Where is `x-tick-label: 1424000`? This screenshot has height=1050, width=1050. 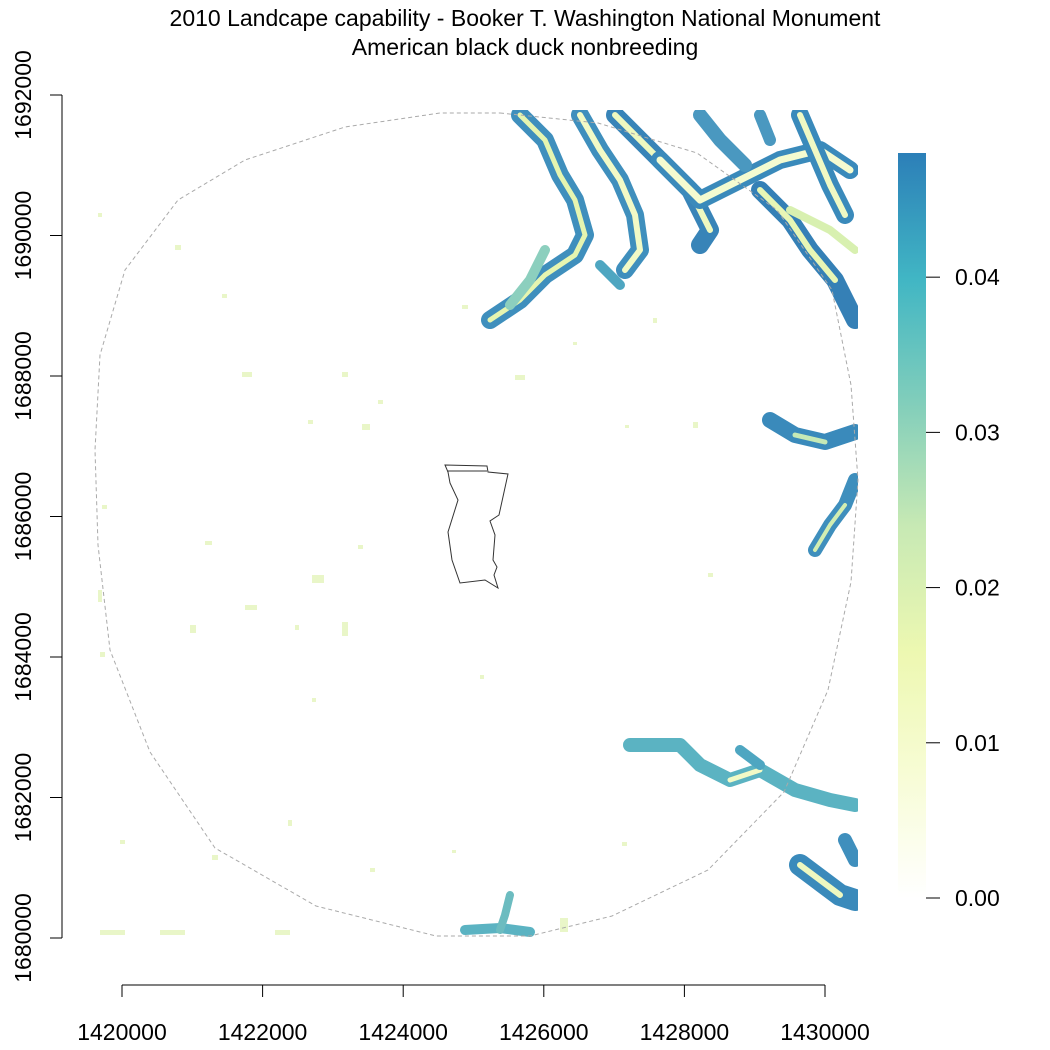
x-tick-label: 1424000 is located at coordinates (403, 1032).